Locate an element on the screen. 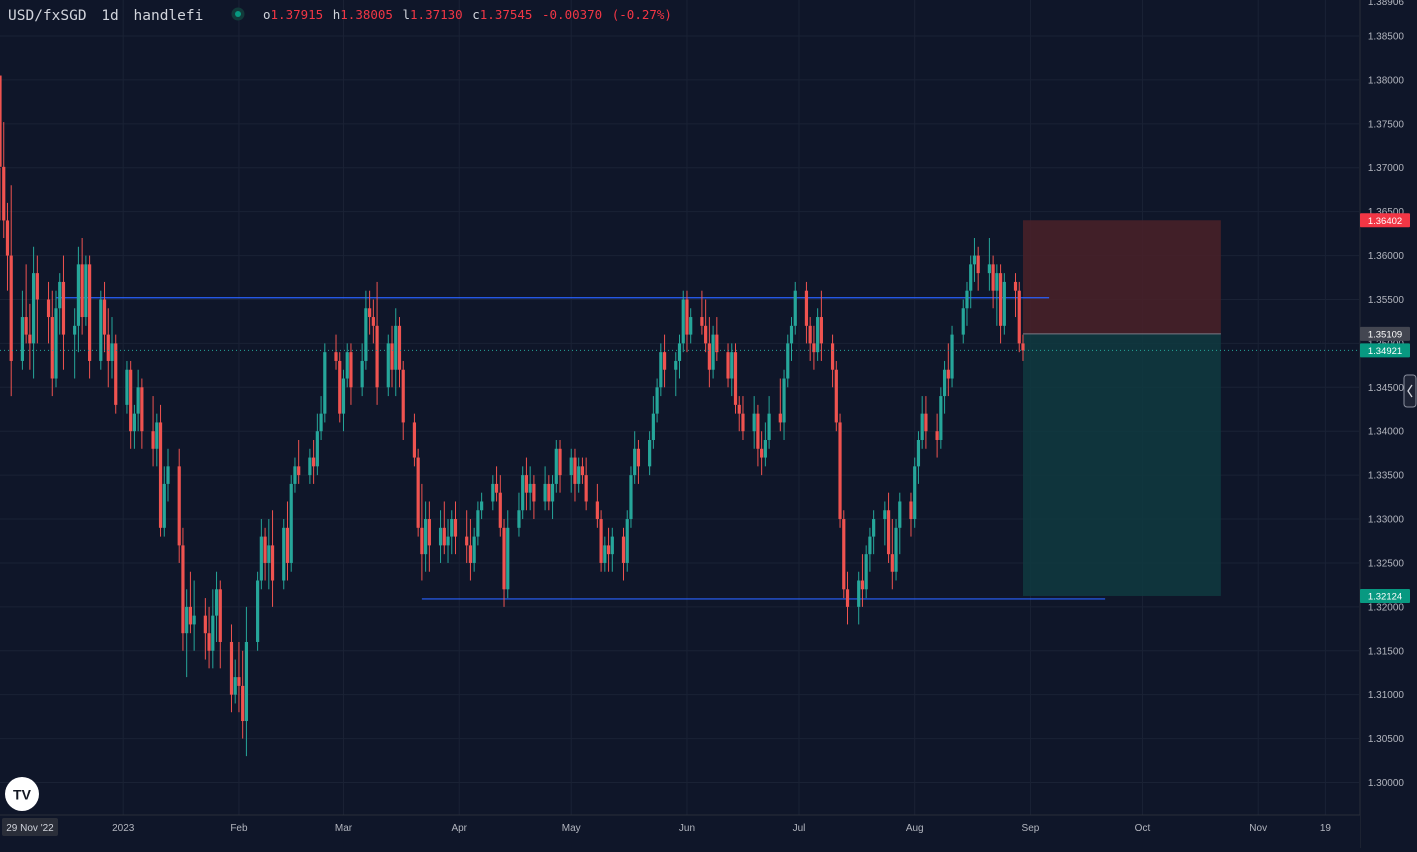  y-tick-label-top: 1.38906 is located at coordinates (1386, 4).